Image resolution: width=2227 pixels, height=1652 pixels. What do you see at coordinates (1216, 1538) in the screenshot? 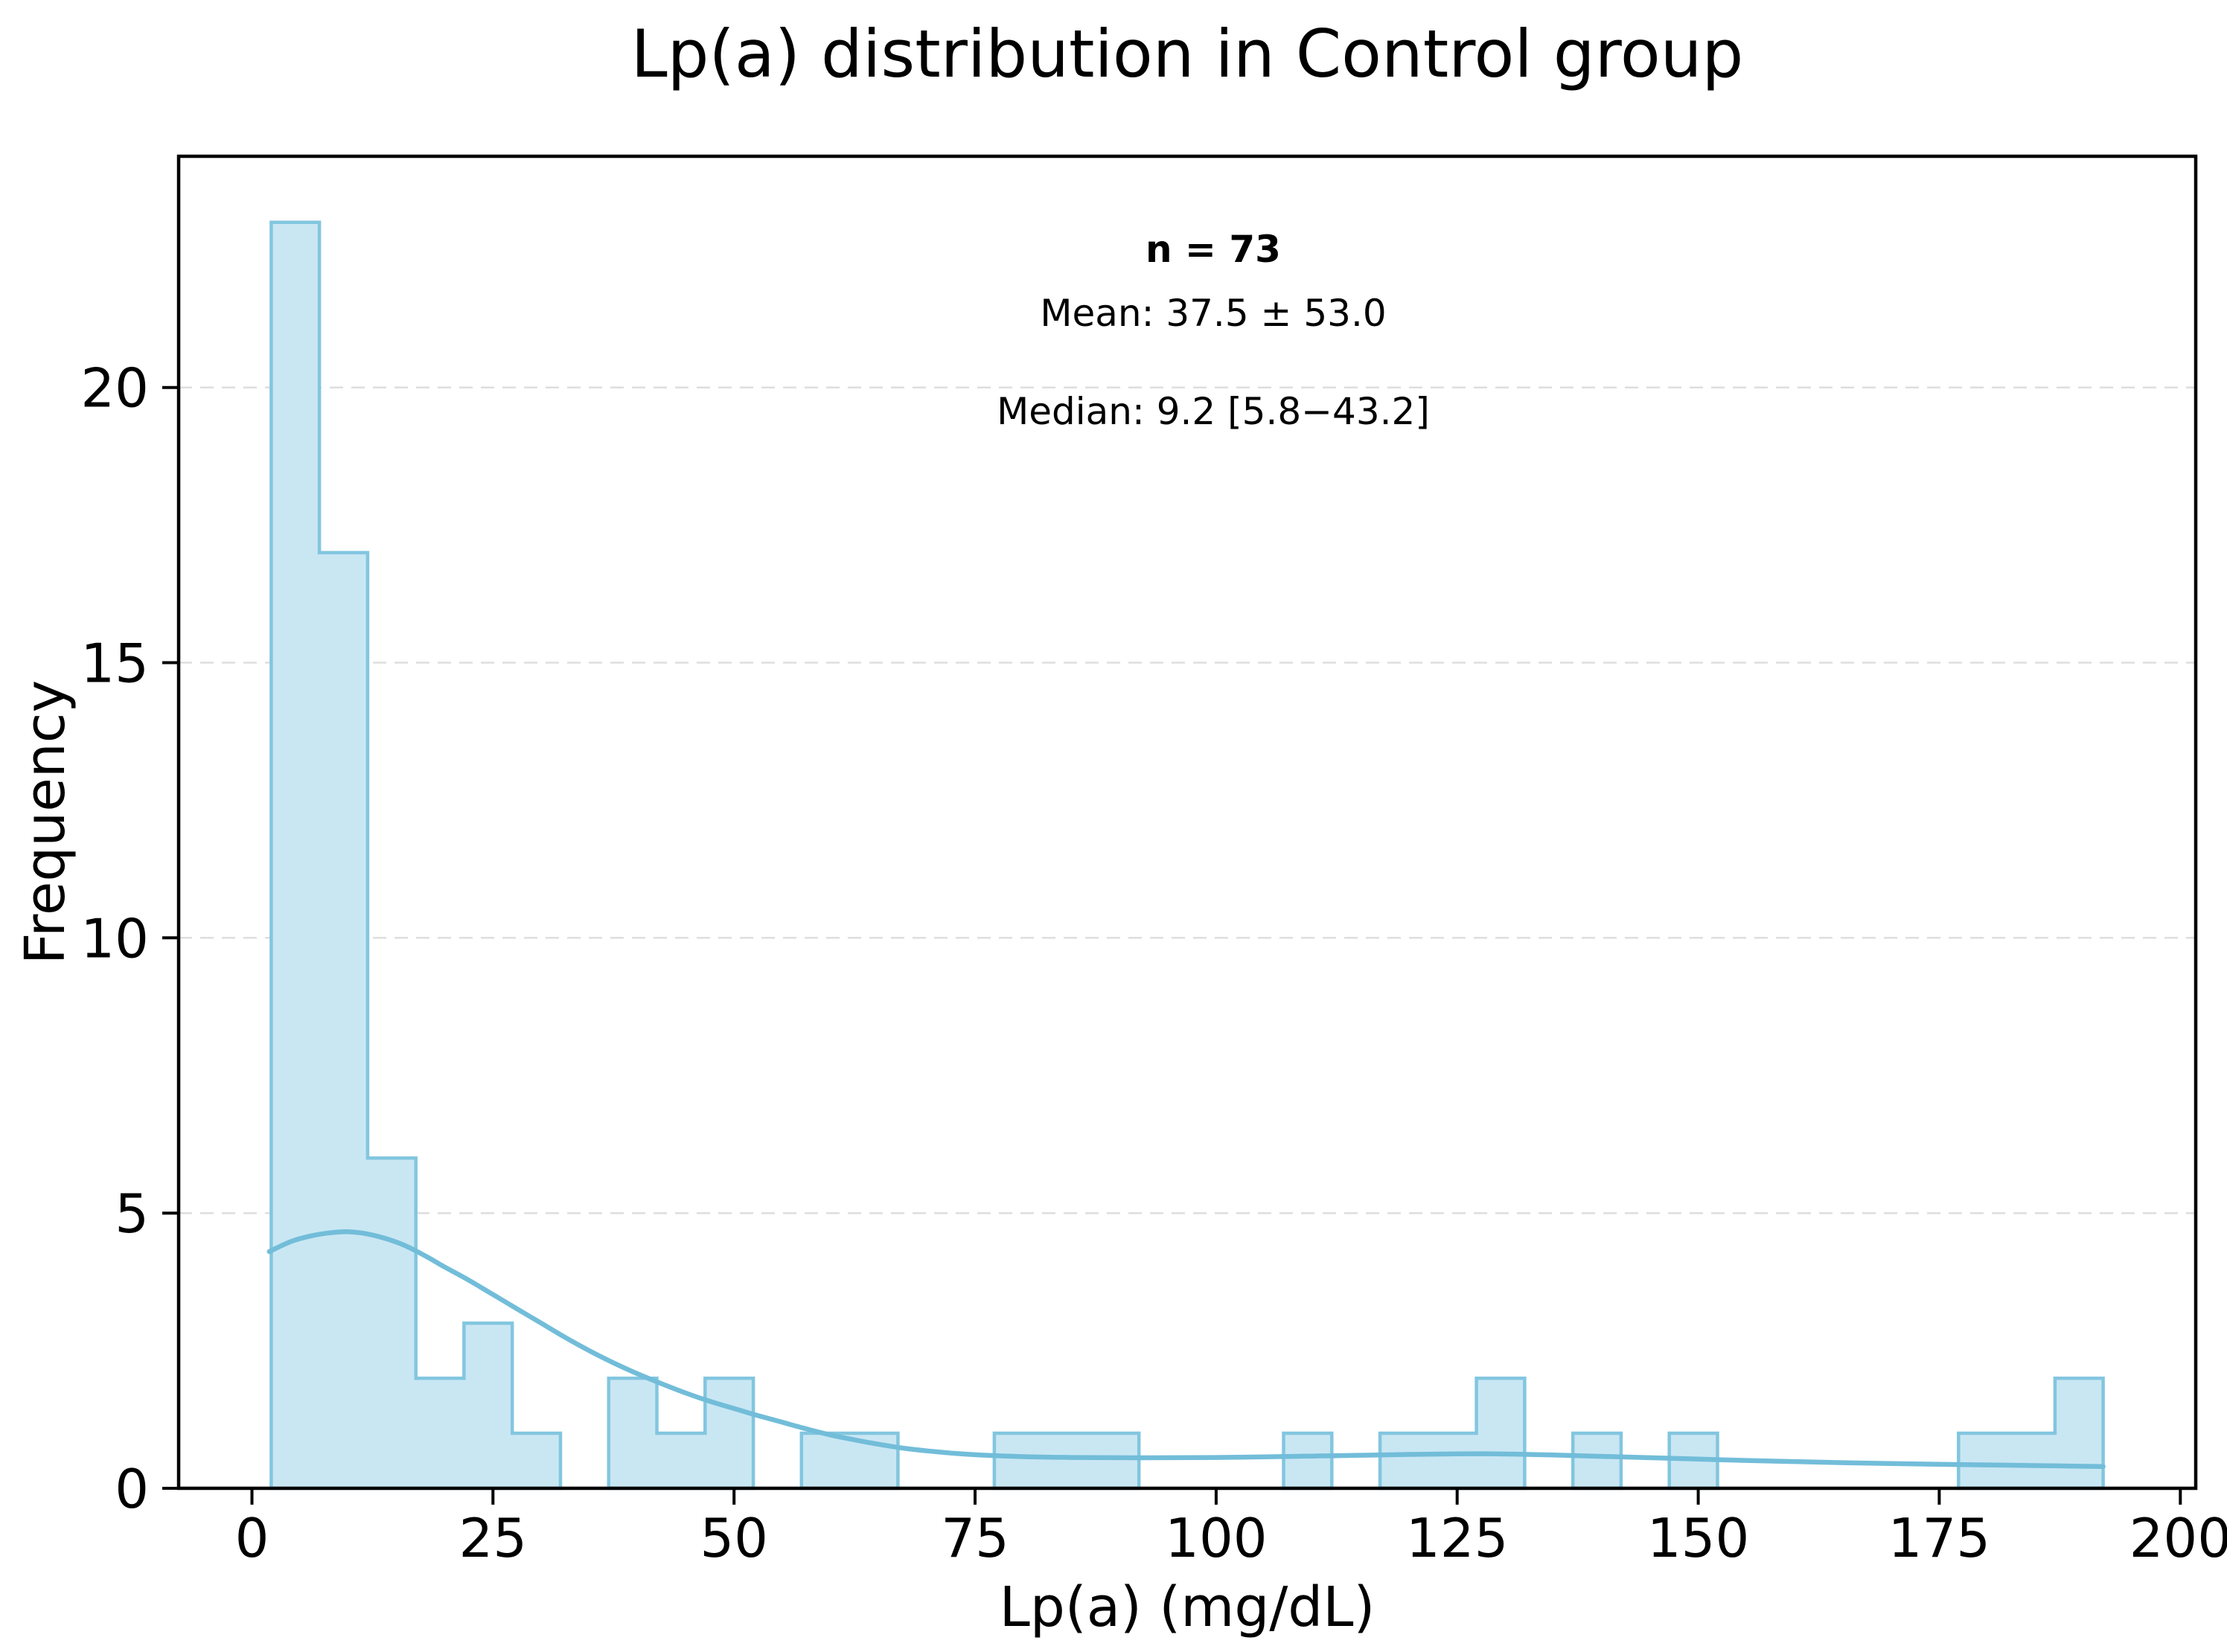
I see `x-tick-label: 100` at bounding box center [1216, 1538].